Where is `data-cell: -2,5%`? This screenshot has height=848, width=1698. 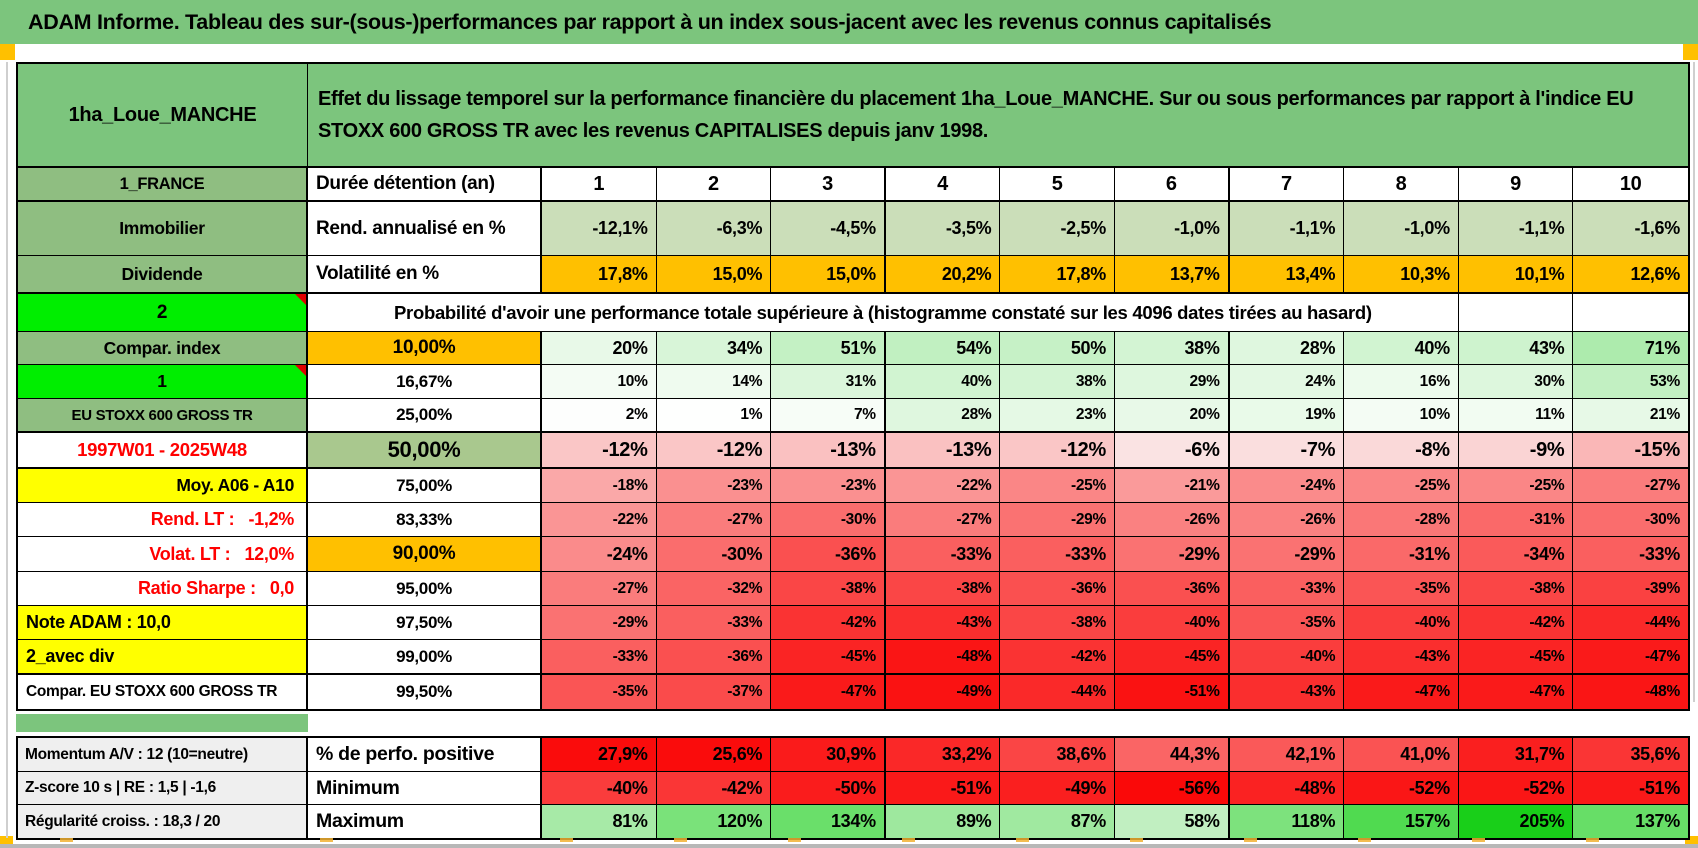 data-cell: -2,5% is located at coordinates (1057, 229).